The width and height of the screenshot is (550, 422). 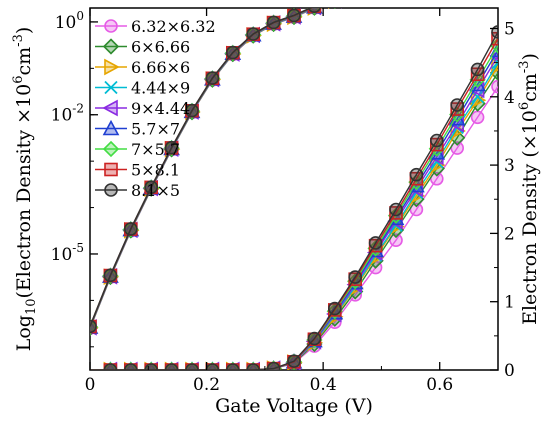 I want to click on legend-label: 6.66×6, so click(x=160, y=67).